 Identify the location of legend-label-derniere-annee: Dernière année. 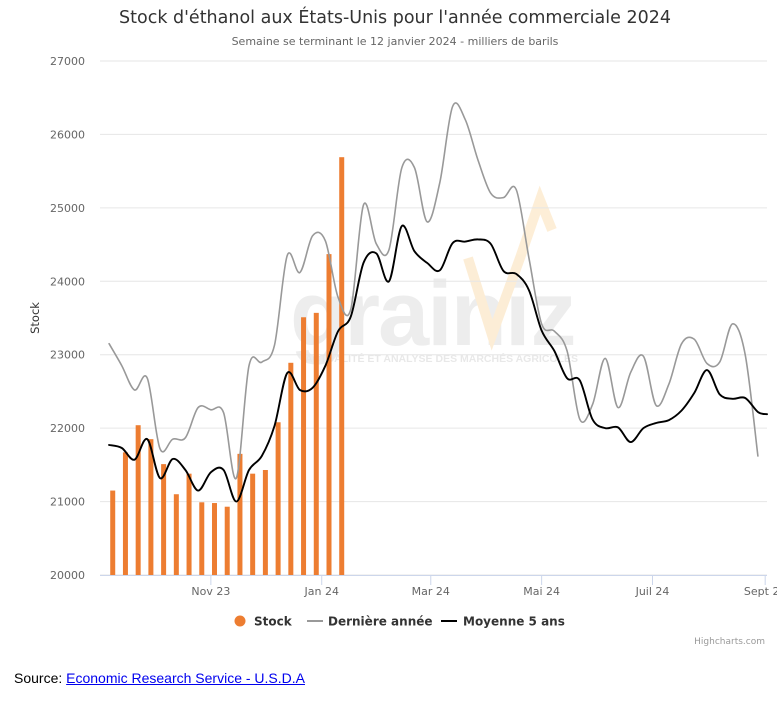
(380, 622).